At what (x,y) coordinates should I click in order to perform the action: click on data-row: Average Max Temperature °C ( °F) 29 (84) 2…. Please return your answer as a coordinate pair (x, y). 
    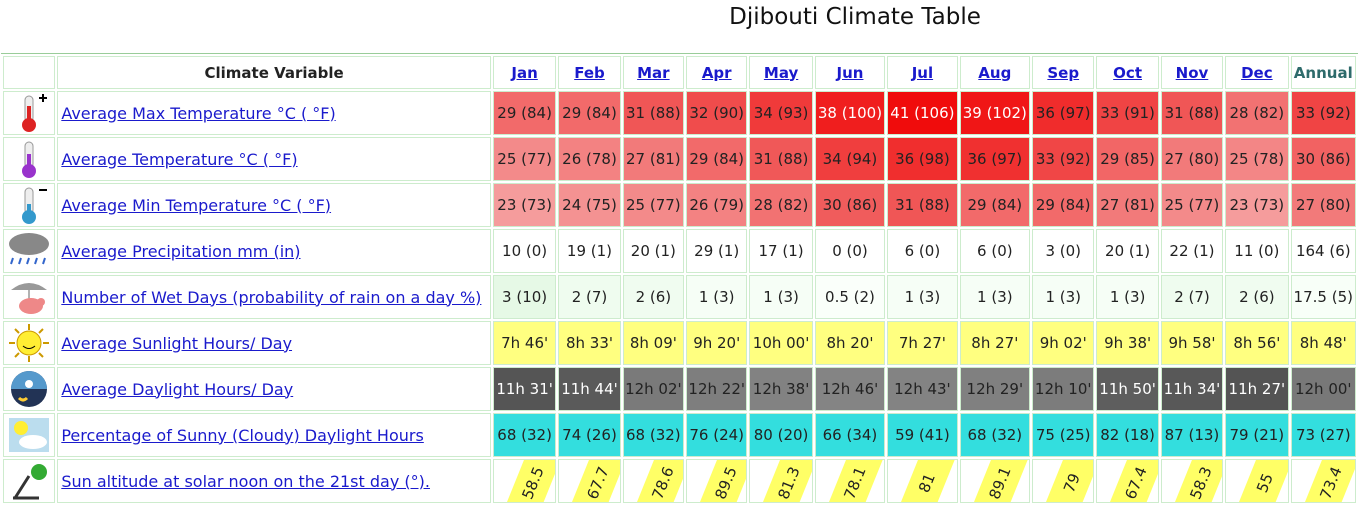
    Looking at the image, I should click on (679, 113).